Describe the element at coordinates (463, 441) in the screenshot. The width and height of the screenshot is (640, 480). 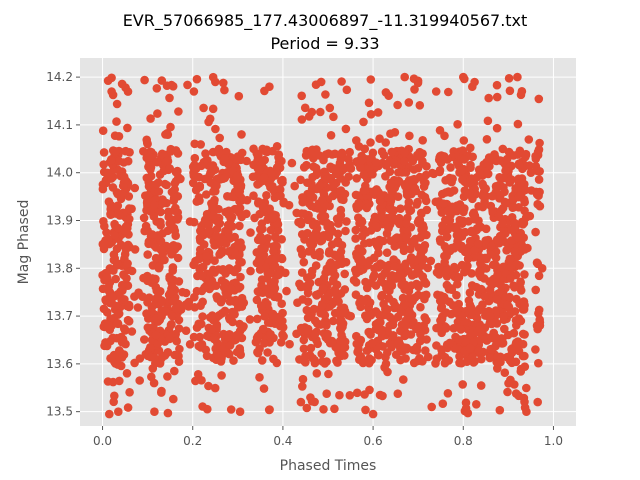
I see `x-tick-label: 0.8` at that location.